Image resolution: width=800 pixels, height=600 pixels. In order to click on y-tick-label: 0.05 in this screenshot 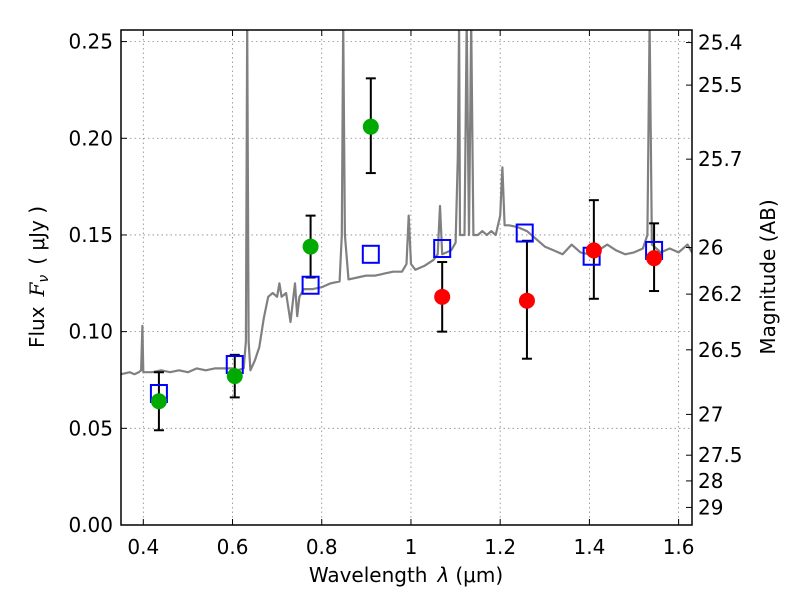, I will do `click(90, 428)`.